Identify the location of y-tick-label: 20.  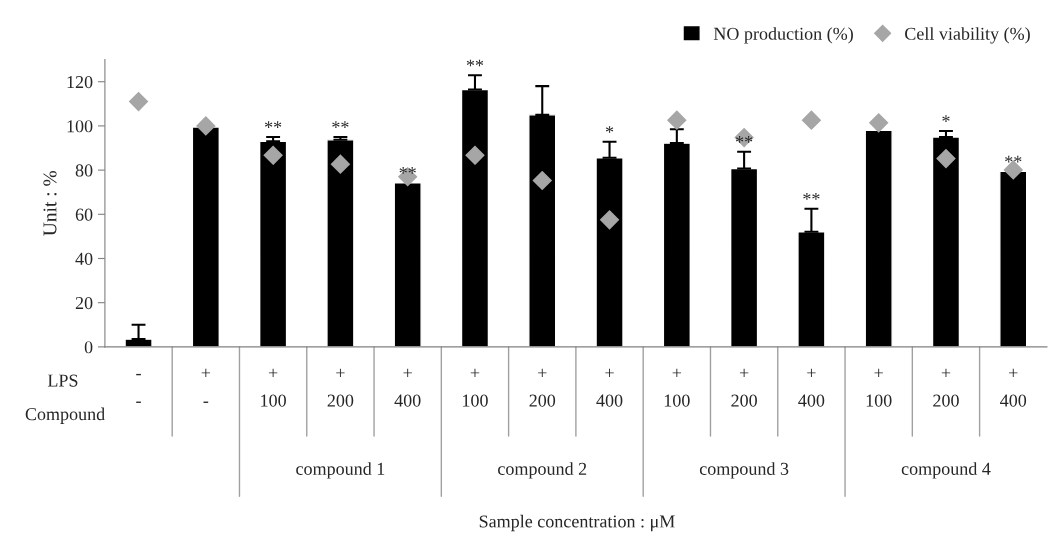
(84, 303).